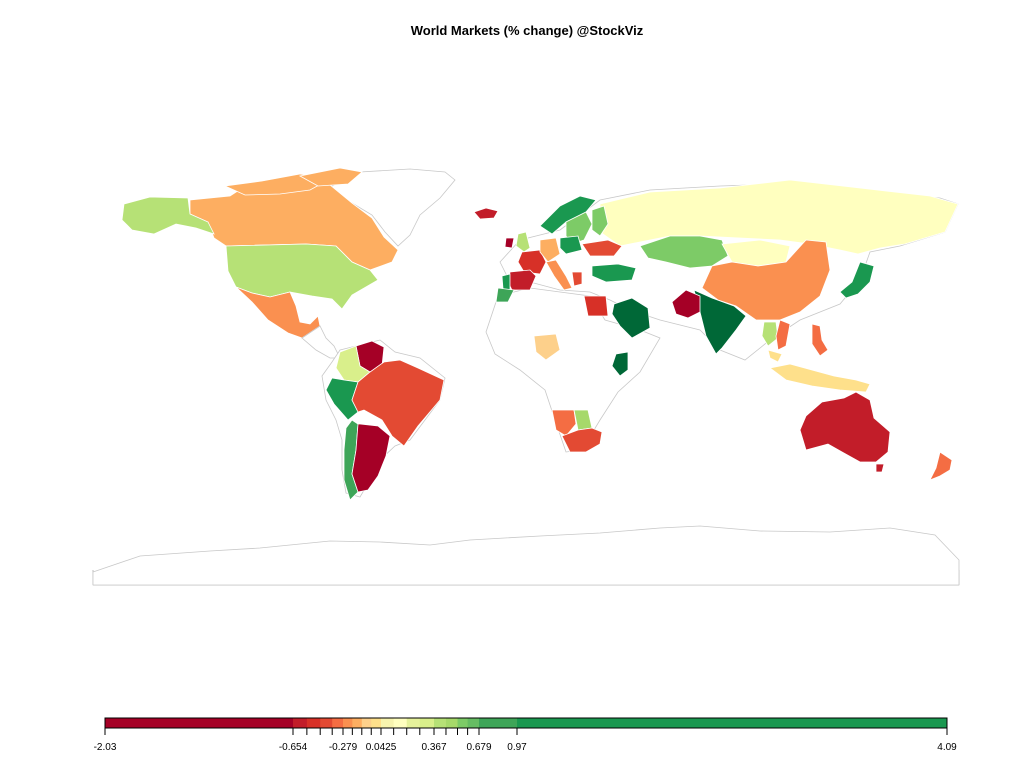 Image resolution: width=1024 pixels, height=768 pixels. I want to click on region-finland, so click(600, 221).